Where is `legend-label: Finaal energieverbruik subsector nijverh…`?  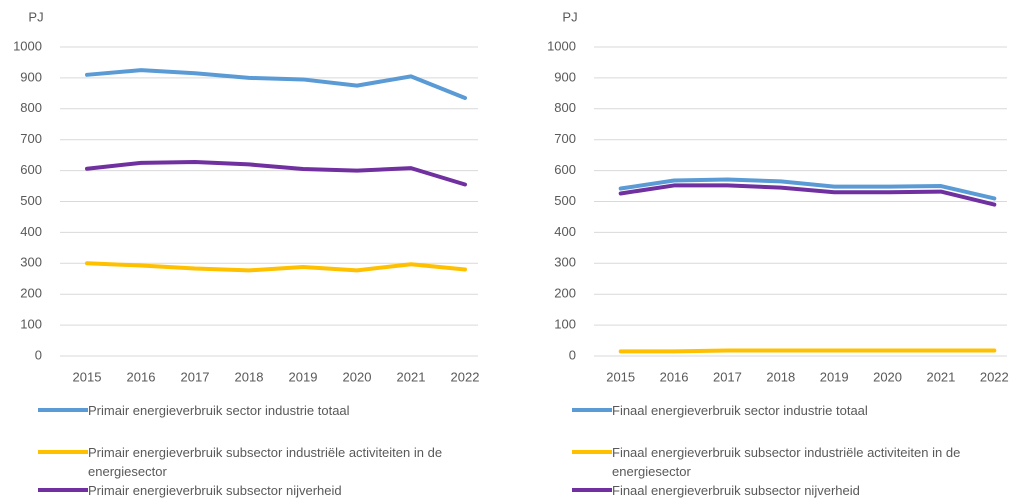
legend-label: Finaal energieverbruik subsector nijverh… is located at coordinates (736, 490).